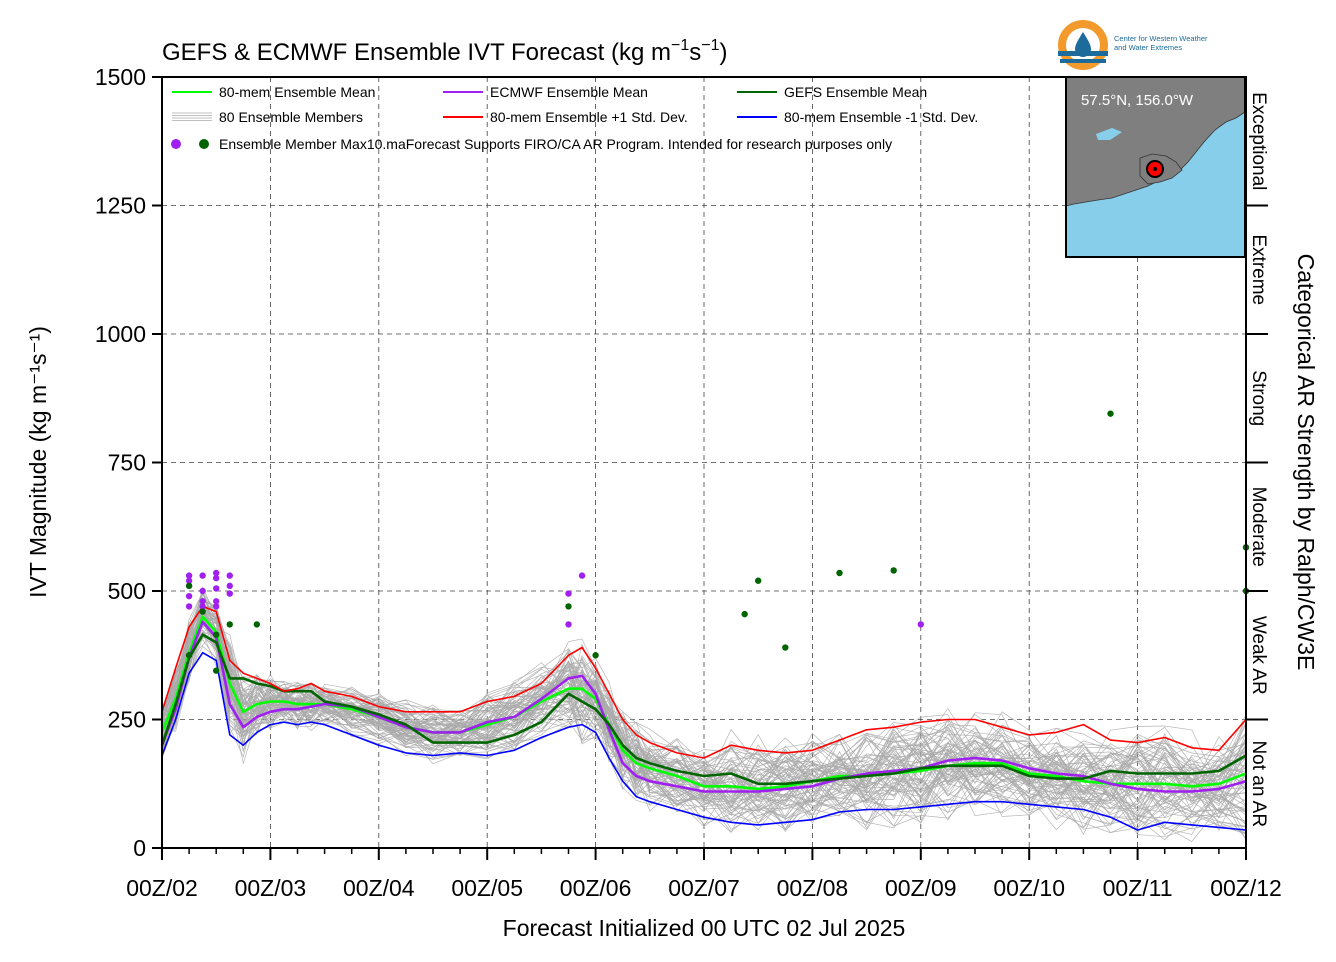 The image size is (1336, 962). Describe the element at coordinates (1258, 527) in the screenshot. I see `category-label: Moderate` at that location.